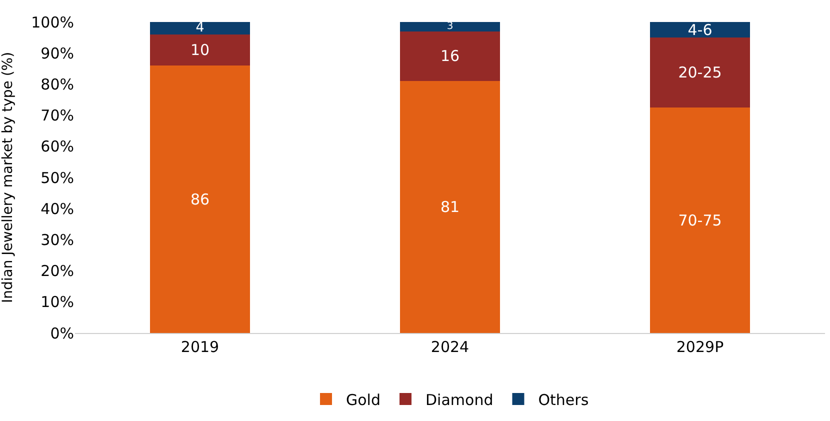 This screenshot has height=421, width=830. I want to click on y-tick-label: 20%, so click(57, 271).